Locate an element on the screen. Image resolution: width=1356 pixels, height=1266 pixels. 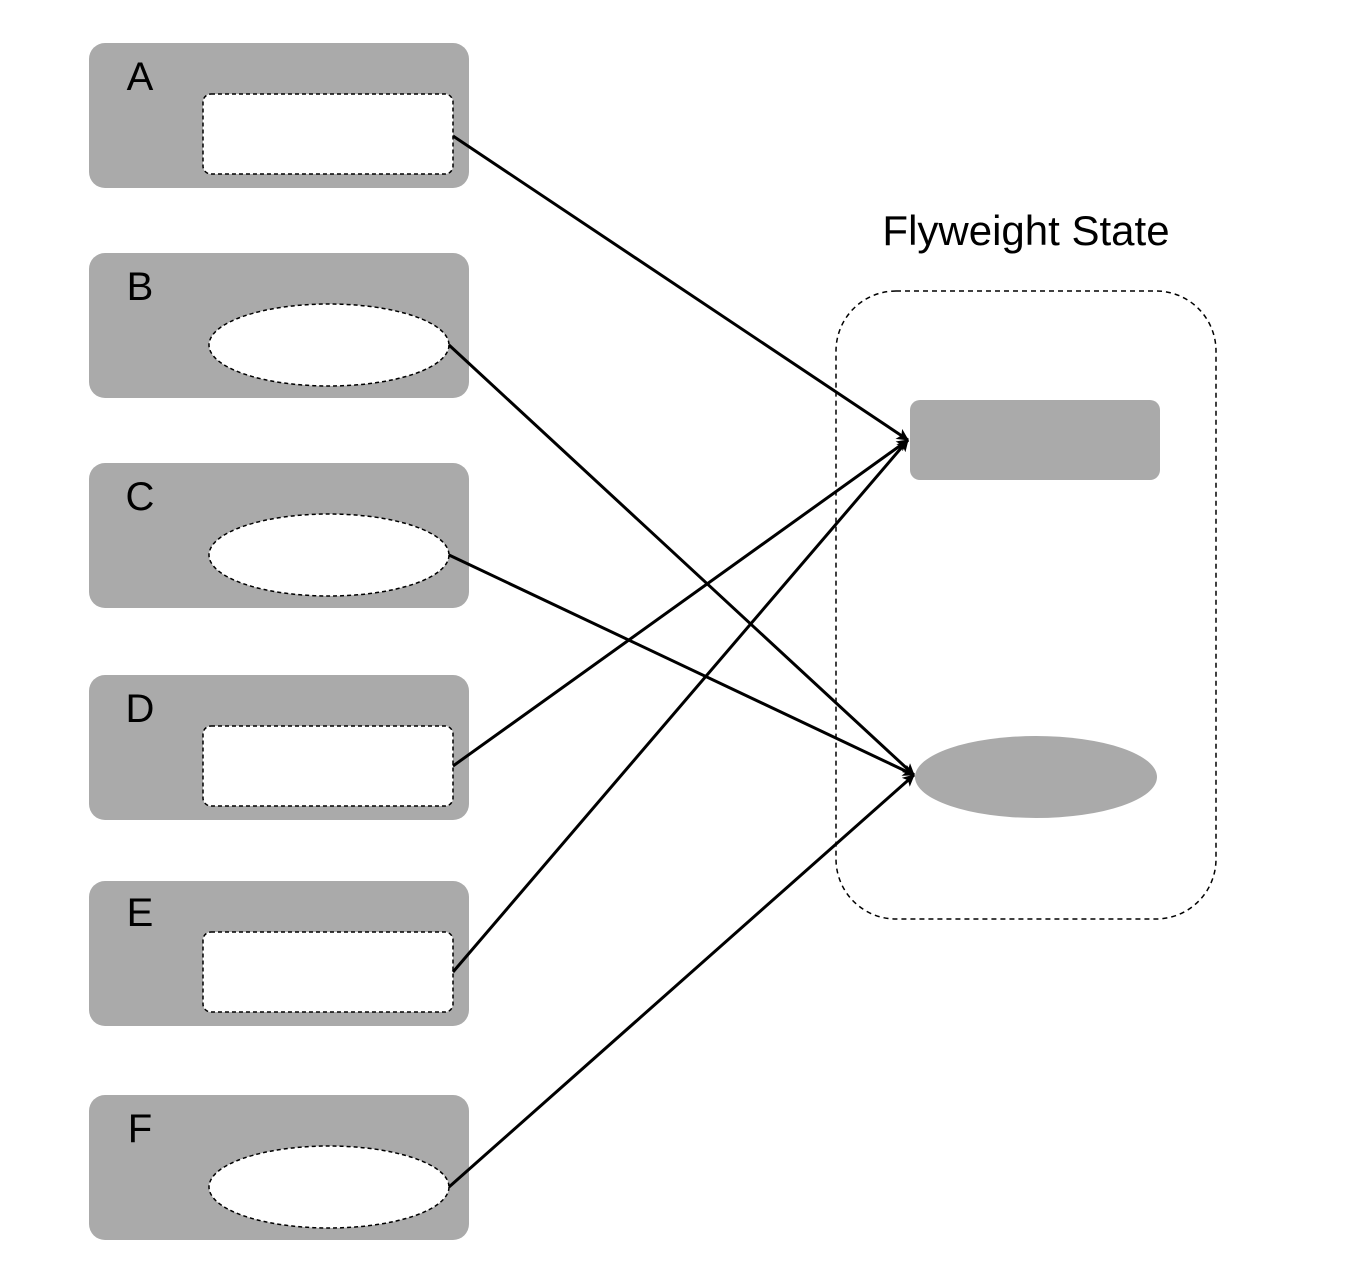
object-e: E is located at coordinates (279, 953).